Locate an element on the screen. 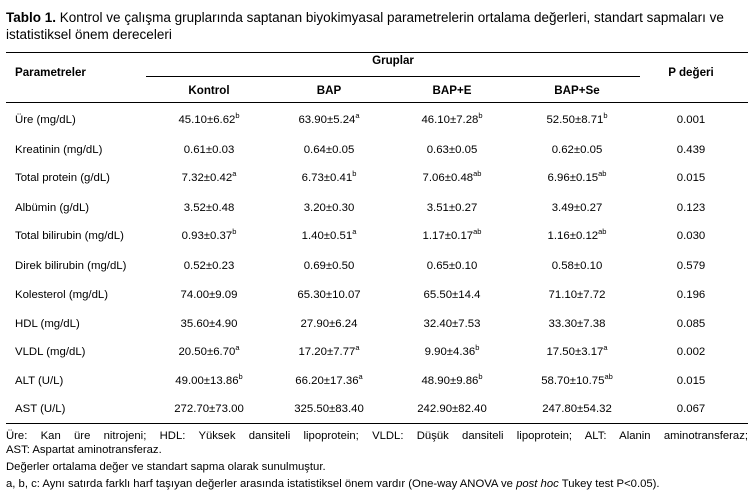  table-cell: 0.69±0.50 is located at coordinates (329, 266).